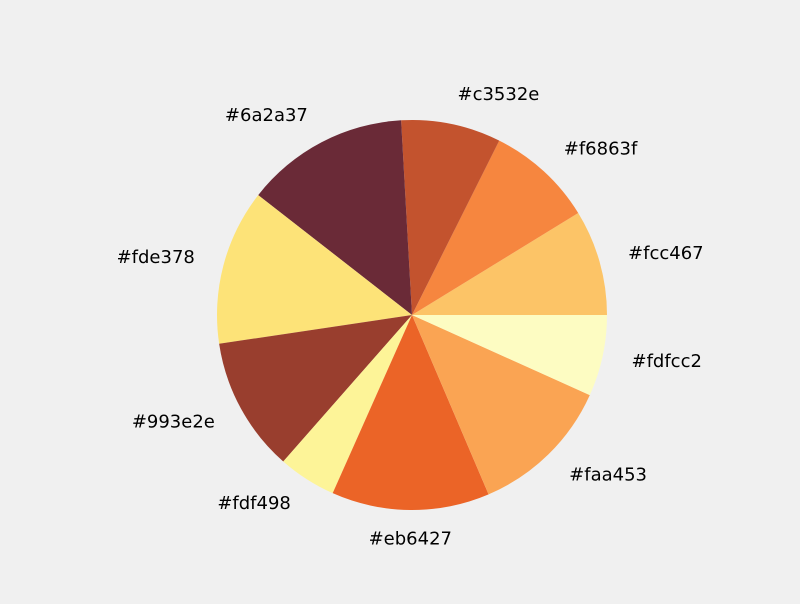 The width and height of the screenshot is (800, 604). What do you see at coordinates (266, 115) in the screenshot?
I see `slice-label: #6a2a37` at bounding box center [266, 115].